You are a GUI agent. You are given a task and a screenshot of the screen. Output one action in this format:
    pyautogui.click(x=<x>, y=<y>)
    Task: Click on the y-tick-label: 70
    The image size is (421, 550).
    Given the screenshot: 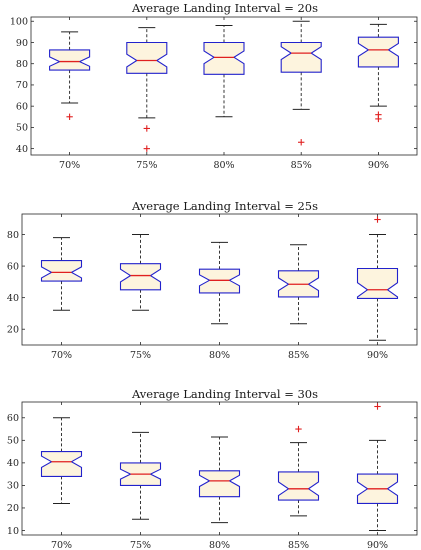 What is the action you would take?
    pyautogui.click(x=22, y=85)
    